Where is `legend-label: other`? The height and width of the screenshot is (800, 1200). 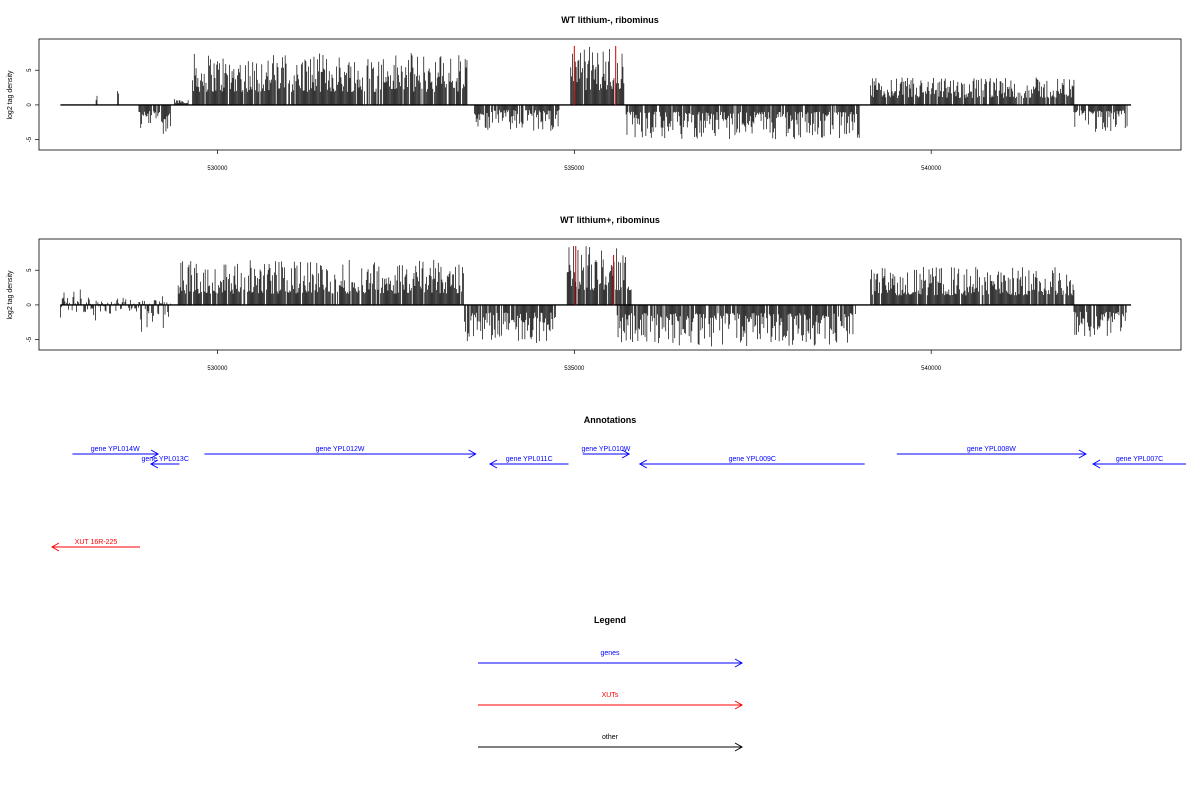
legend-label: other is located at coordinates (610, 737).